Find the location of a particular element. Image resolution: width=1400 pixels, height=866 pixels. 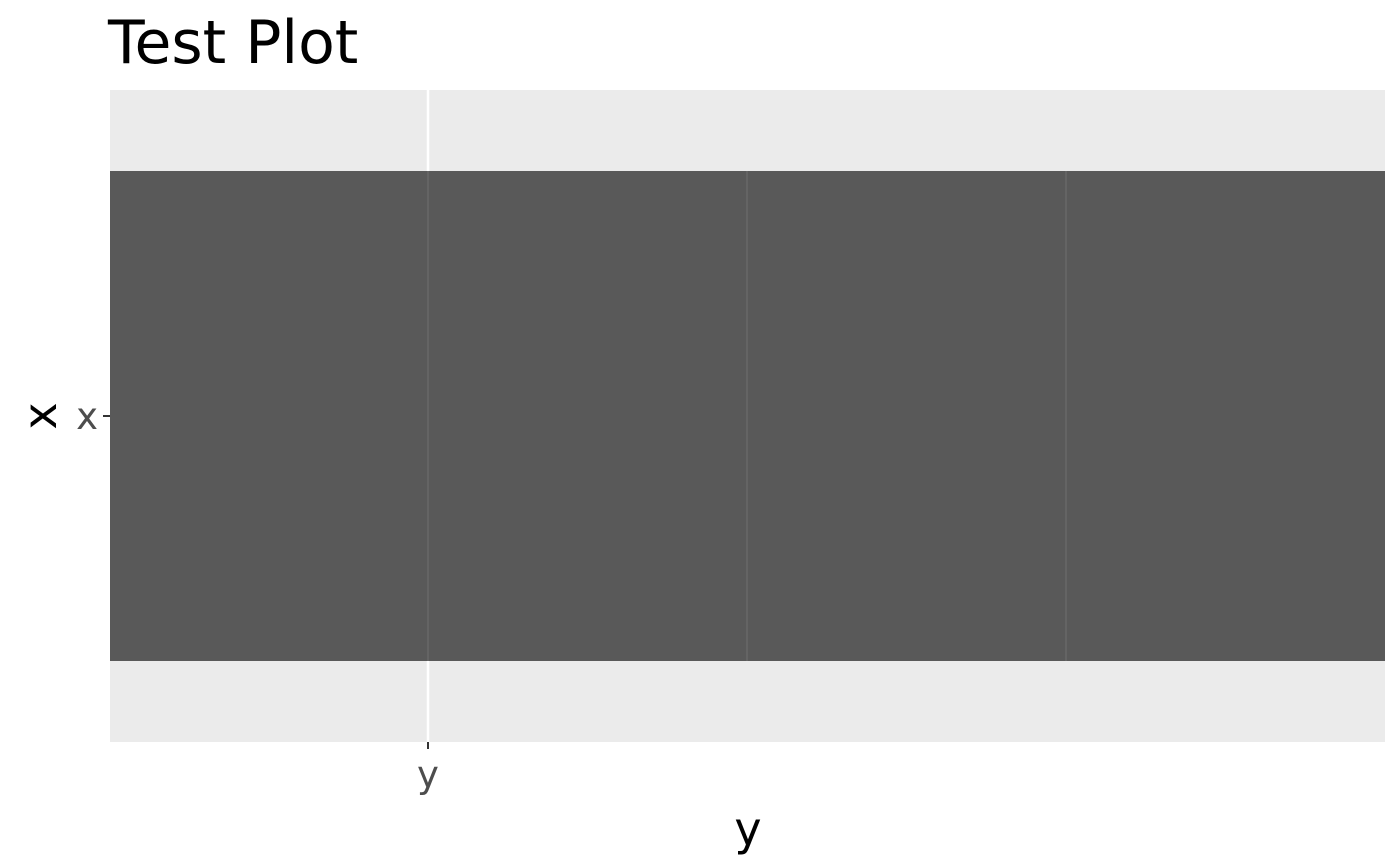

x-axis-title: y is located at coordinates (747, 829).